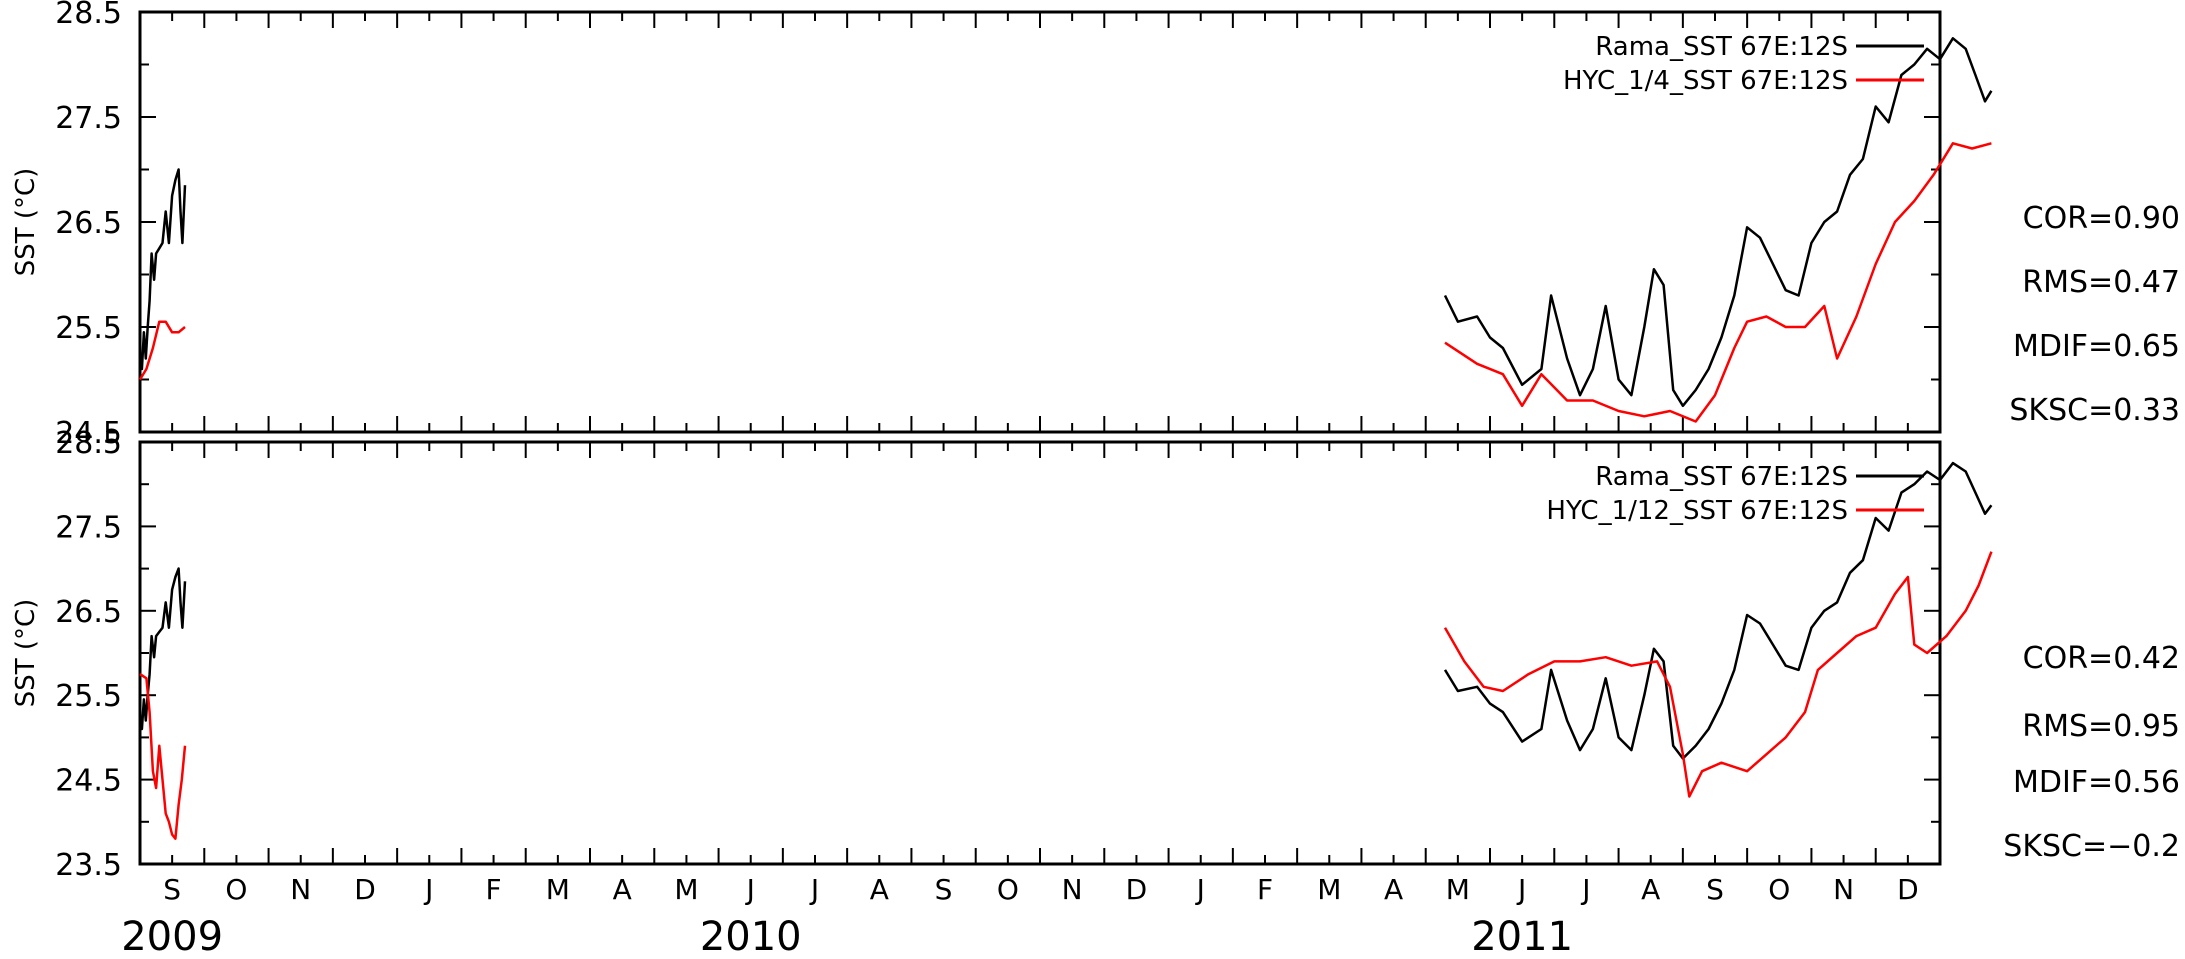  Describe the element at coordinates (751, 934) in the screenshot. I see `year-label: 2010` at that location.